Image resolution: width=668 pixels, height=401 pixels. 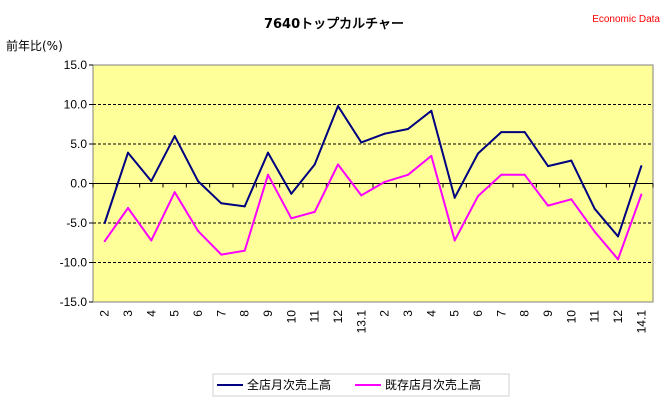 What do you see at coordinates (289, 384) in the screenshot?
I see `legend-label-series-1: 全店月次売上高` at bounding box center [289, 384].